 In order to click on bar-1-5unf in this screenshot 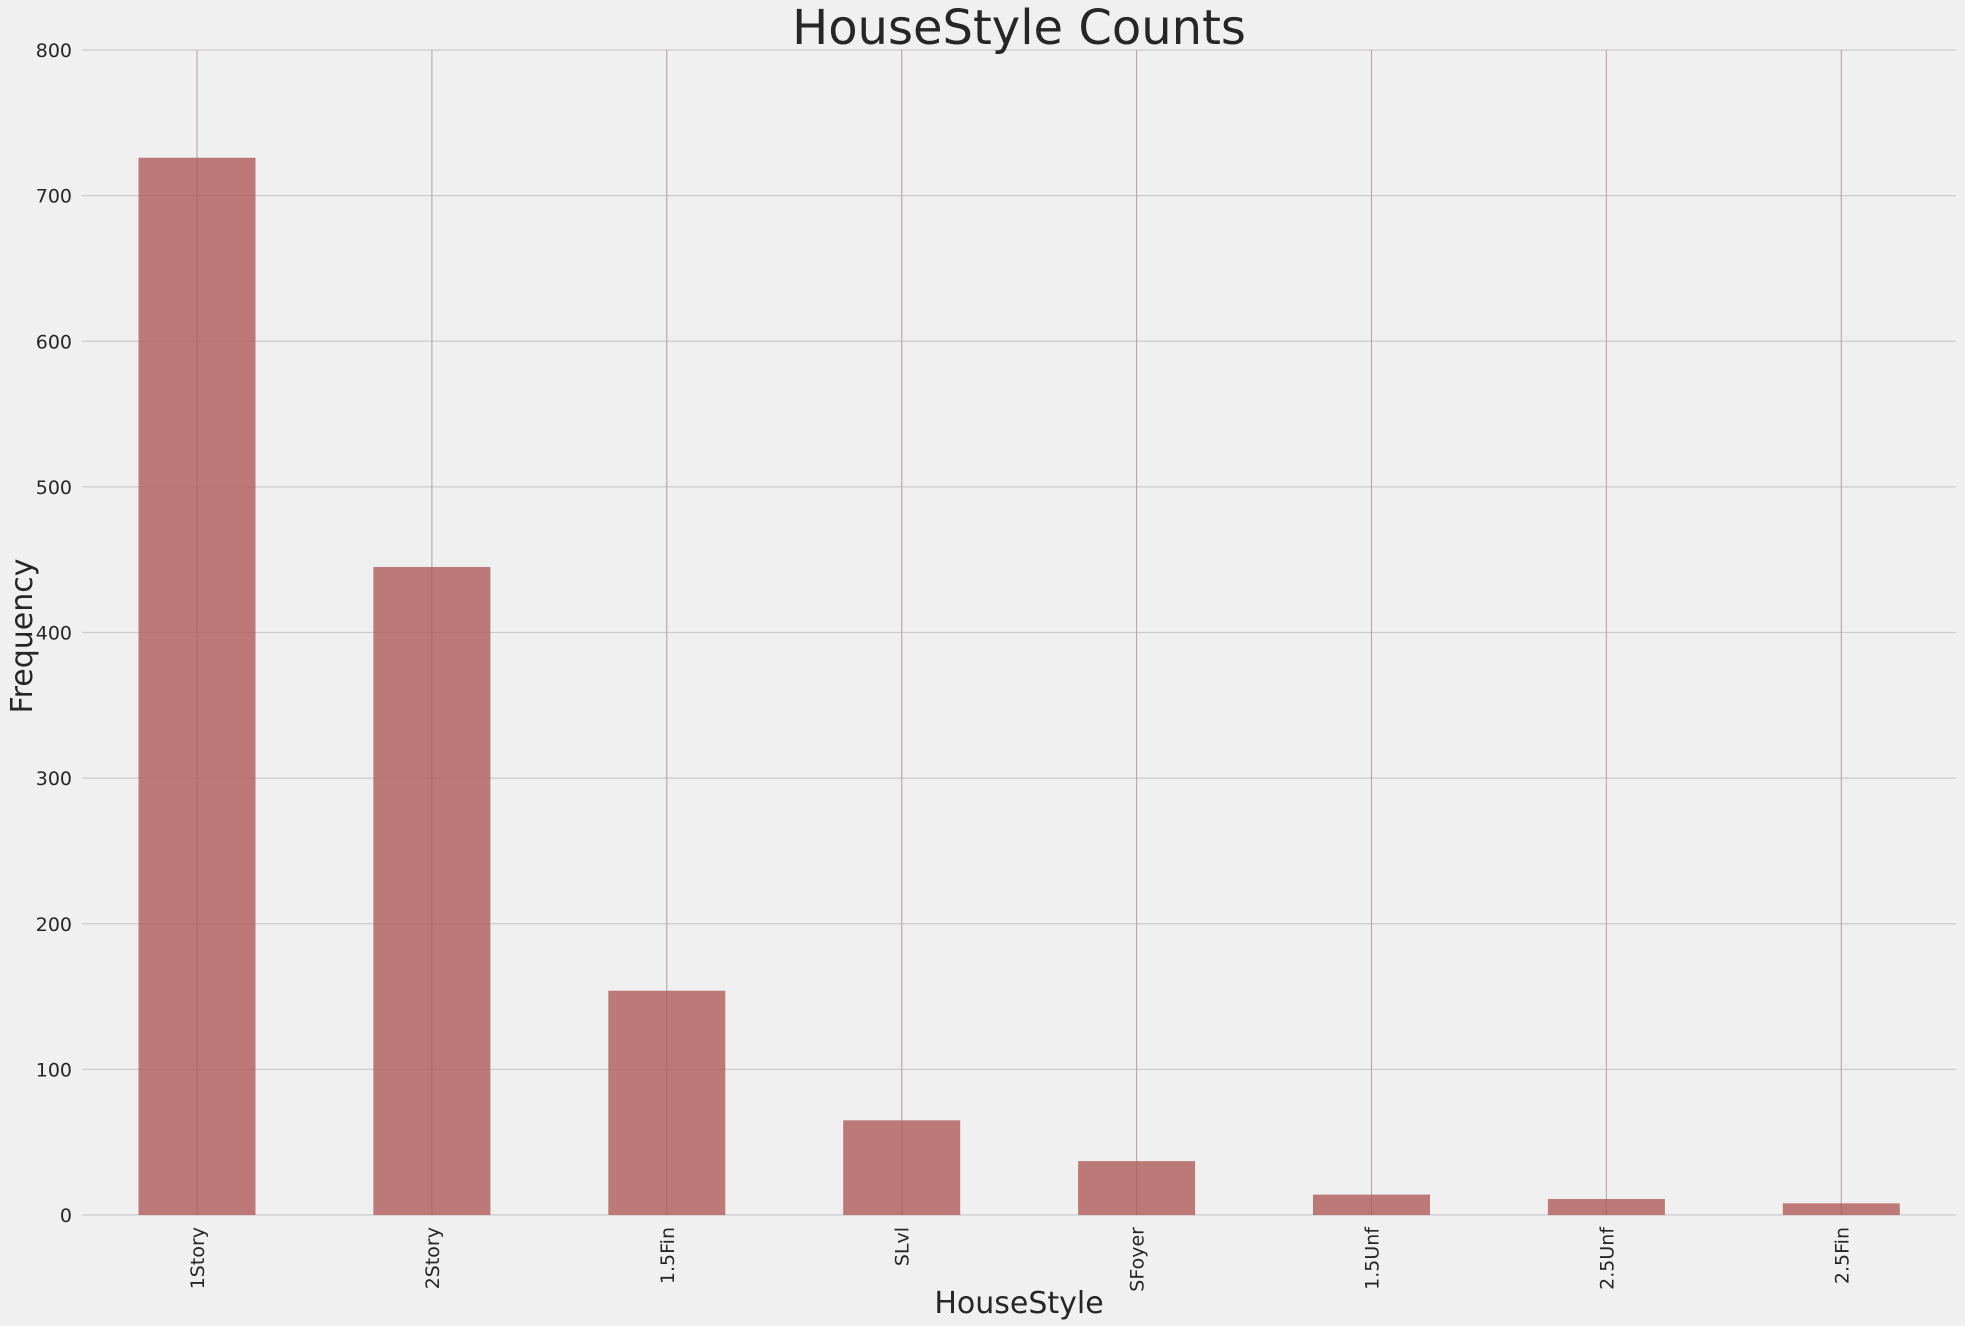, I will do `click(1371, 1204)`.